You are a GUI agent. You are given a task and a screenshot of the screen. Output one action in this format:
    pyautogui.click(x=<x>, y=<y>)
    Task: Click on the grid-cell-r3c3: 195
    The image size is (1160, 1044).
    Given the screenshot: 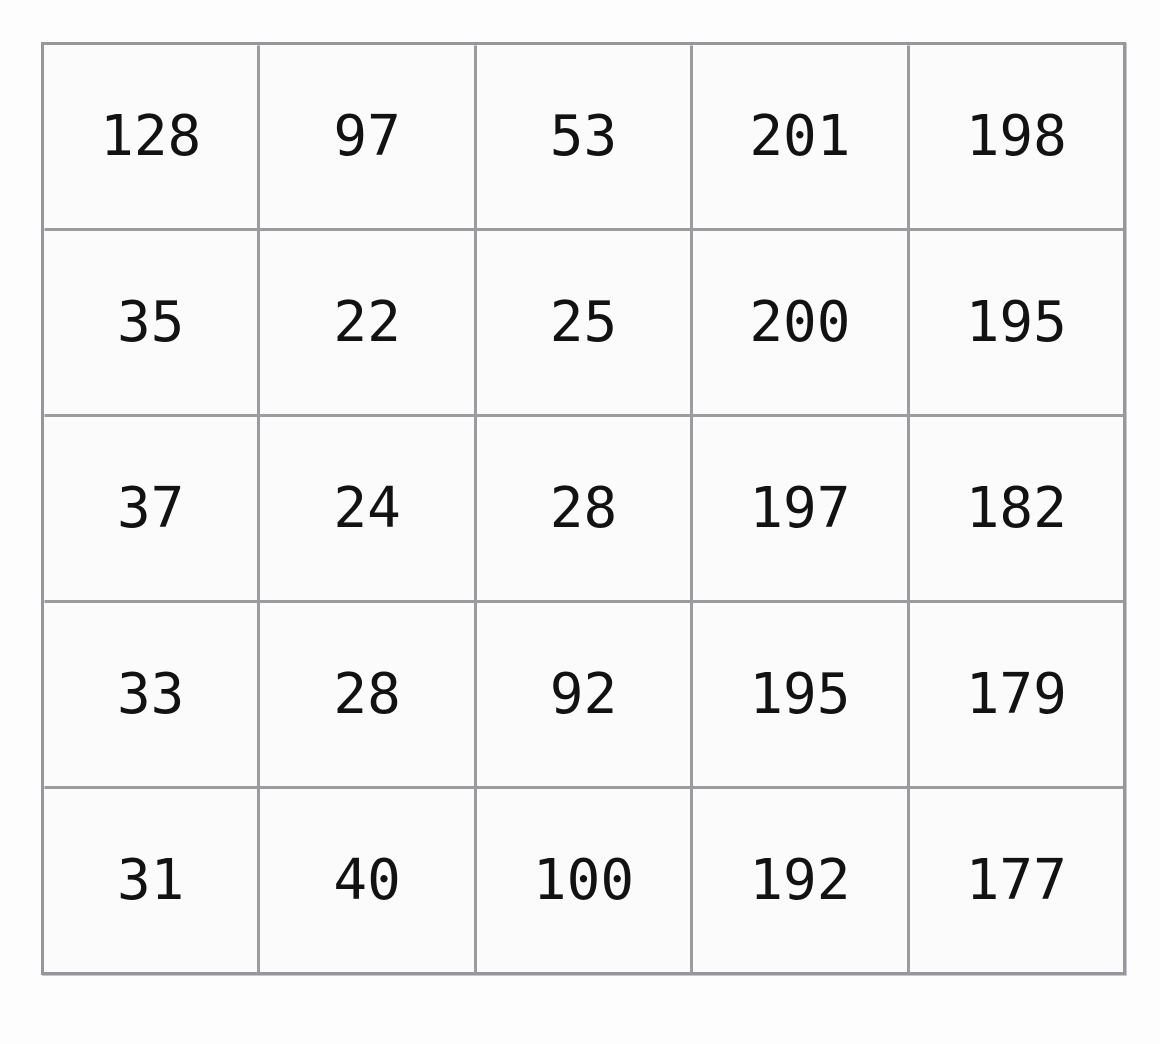 What is the action you would take?
    pyautogui.click(x=800, y=694)
    